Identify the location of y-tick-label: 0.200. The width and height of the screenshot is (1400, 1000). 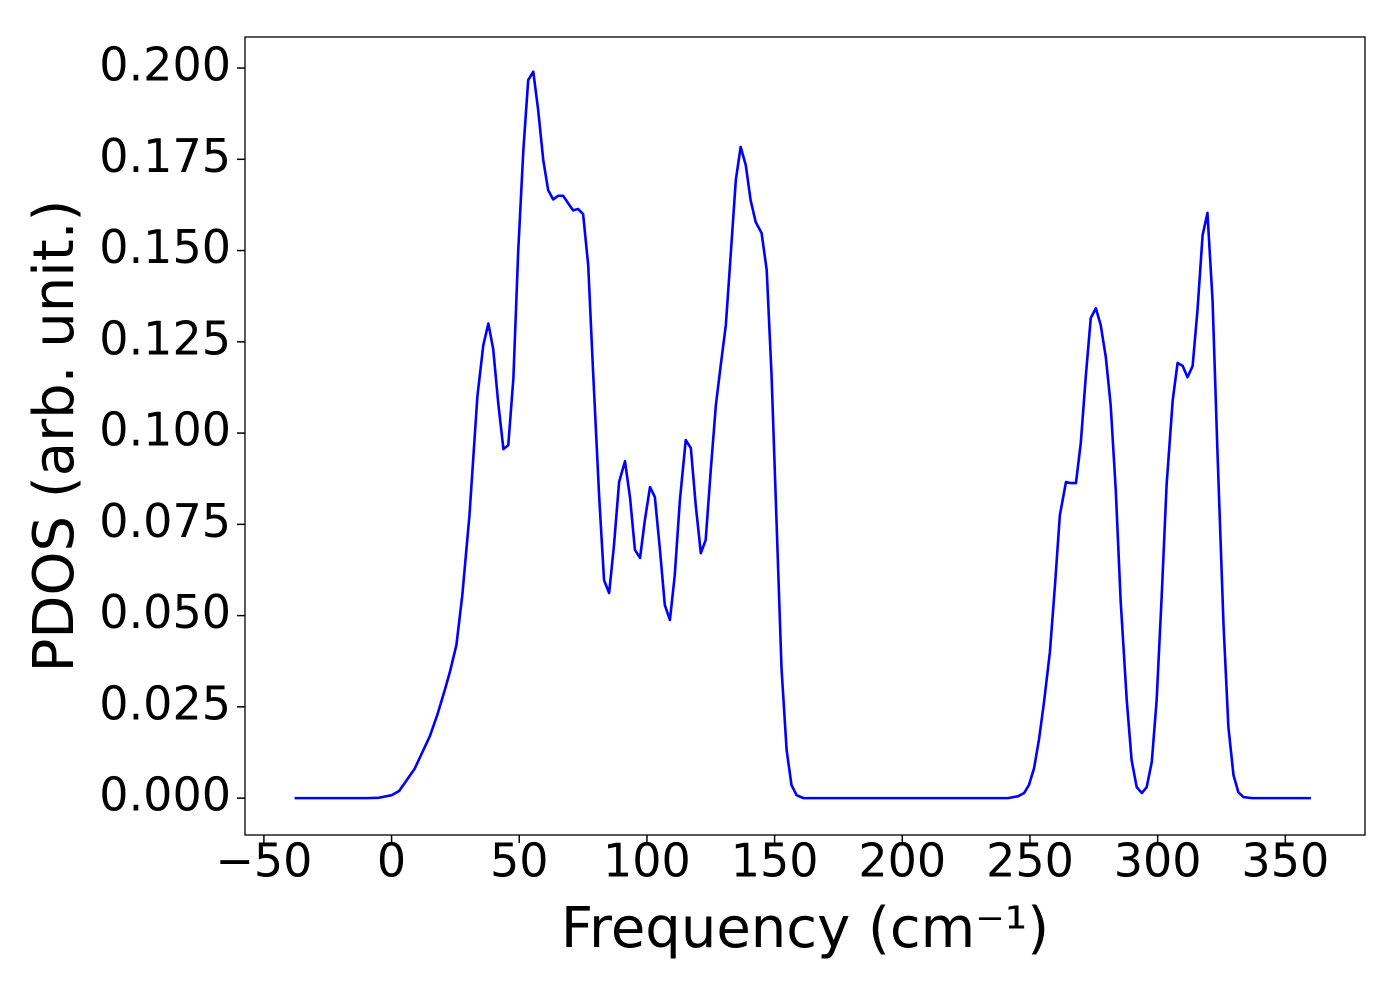
(165, 65).